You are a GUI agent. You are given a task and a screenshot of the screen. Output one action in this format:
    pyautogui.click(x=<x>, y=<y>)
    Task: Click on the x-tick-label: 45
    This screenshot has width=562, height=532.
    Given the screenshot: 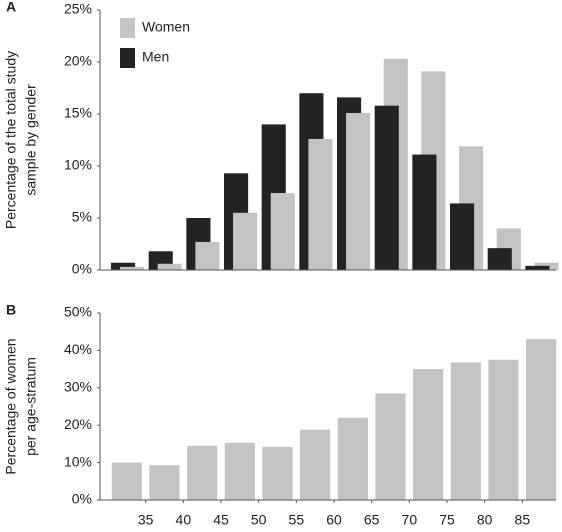 What is the action you would take?
    pyautogui.click(x=221, y=520)
    